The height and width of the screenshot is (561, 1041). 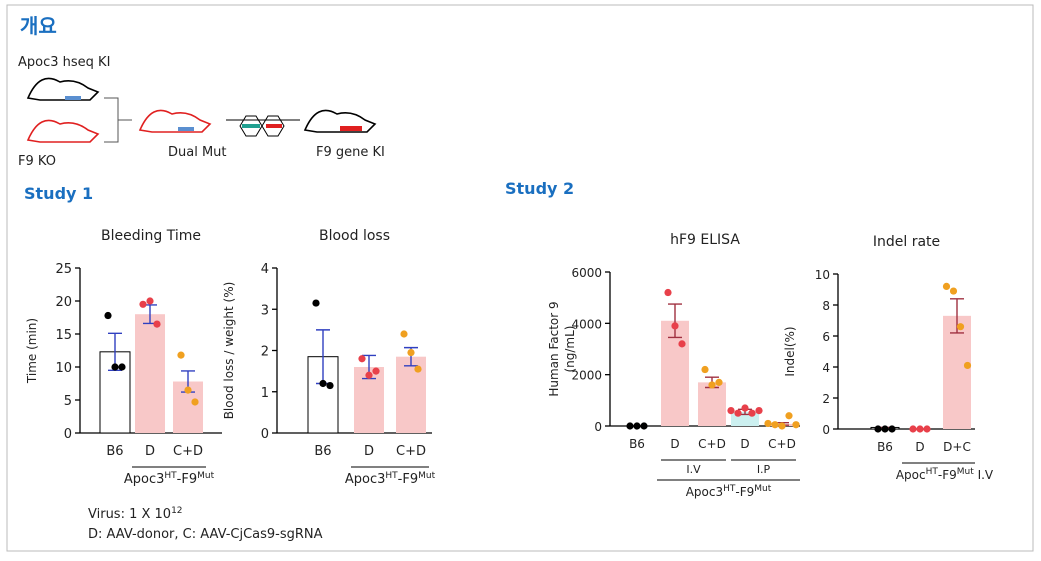 What do you see at coordinates (826, 337) in the screenshot?
I see `y-tick-label: 6` at bounding box center [826, 337].